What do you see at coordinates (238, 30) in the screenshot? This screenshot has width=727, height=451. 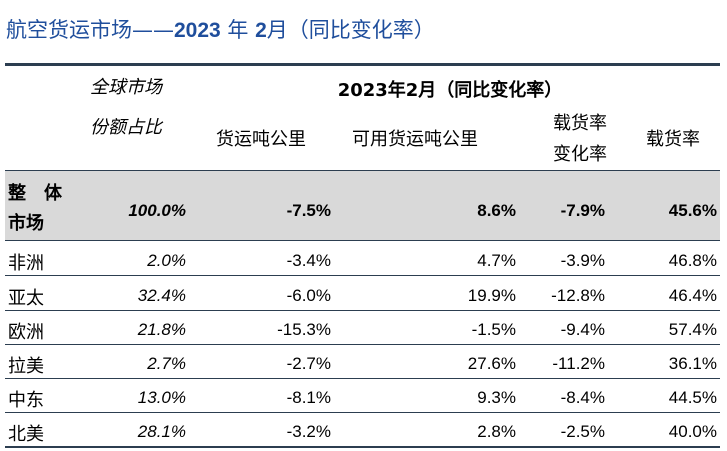 I see `title-nian: 年` at bounding box center [238, 30].